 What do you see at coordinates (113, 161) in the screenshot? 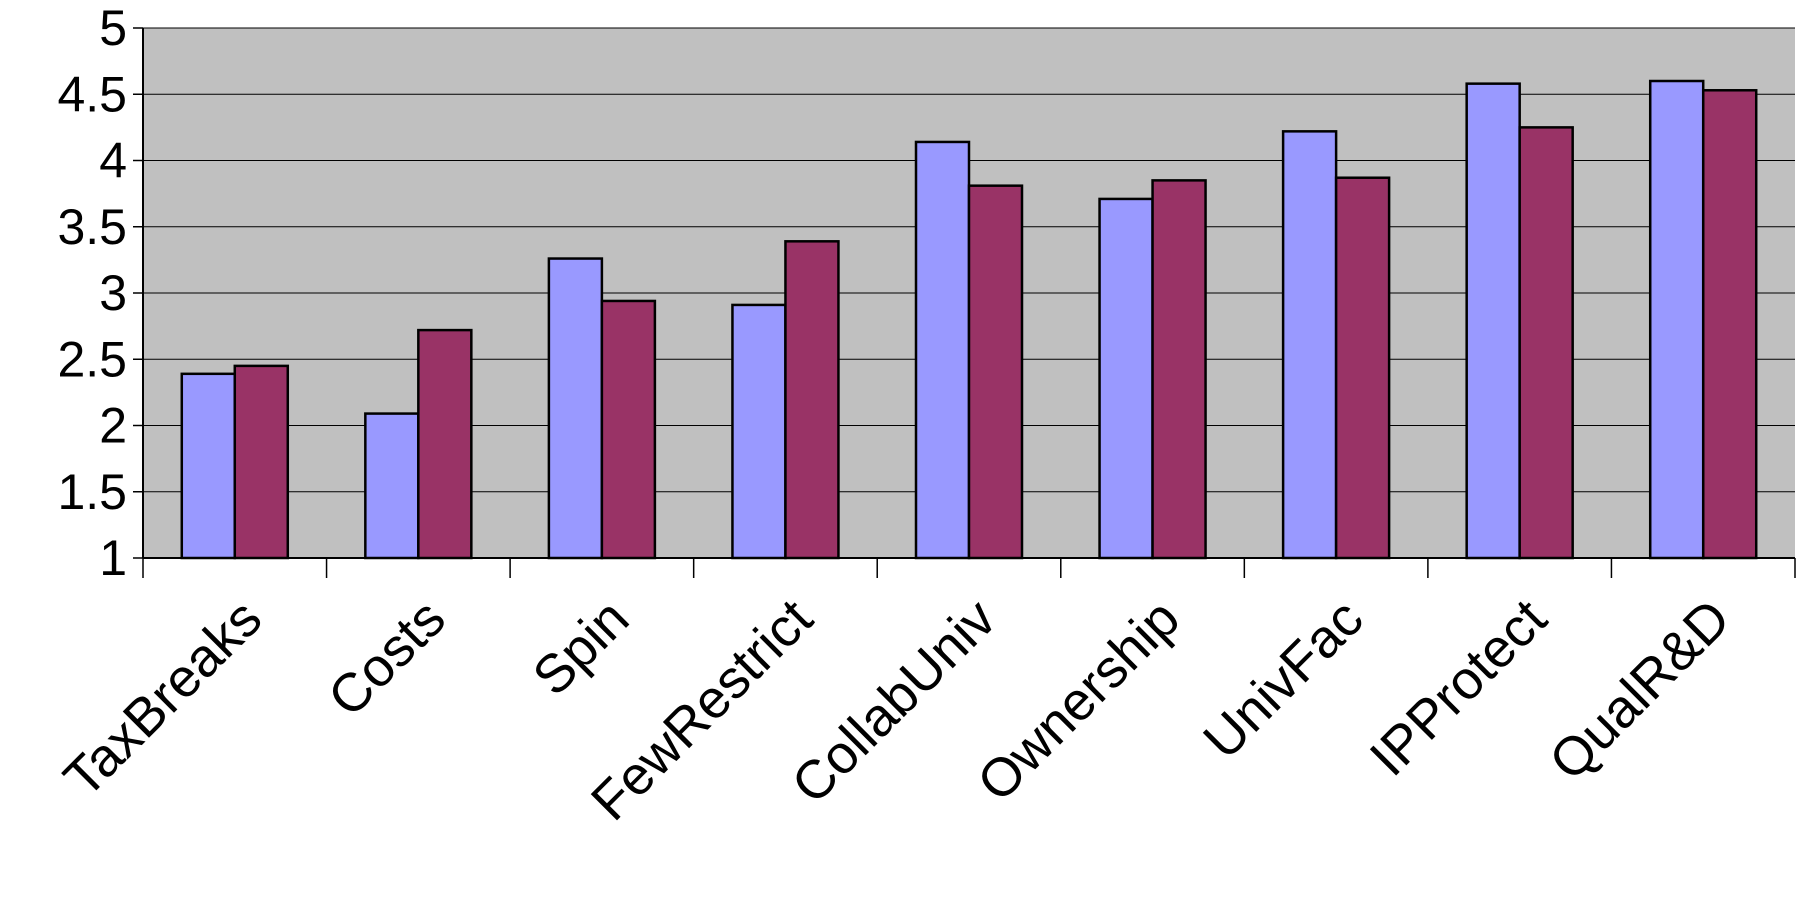
I see `y-tick-label: 4` at bounding box center [113, 161].